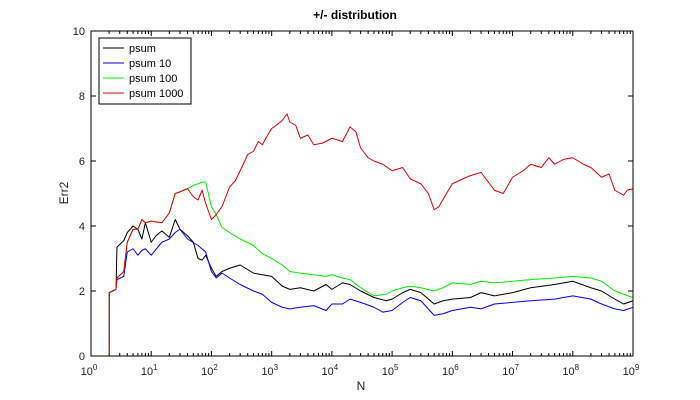 Image resolution: width=700 pixels, height=400 pixels. Describe the element at coordinates (355, 15) in the screenshot. I see `chart-title: +/- distribution` at that location.